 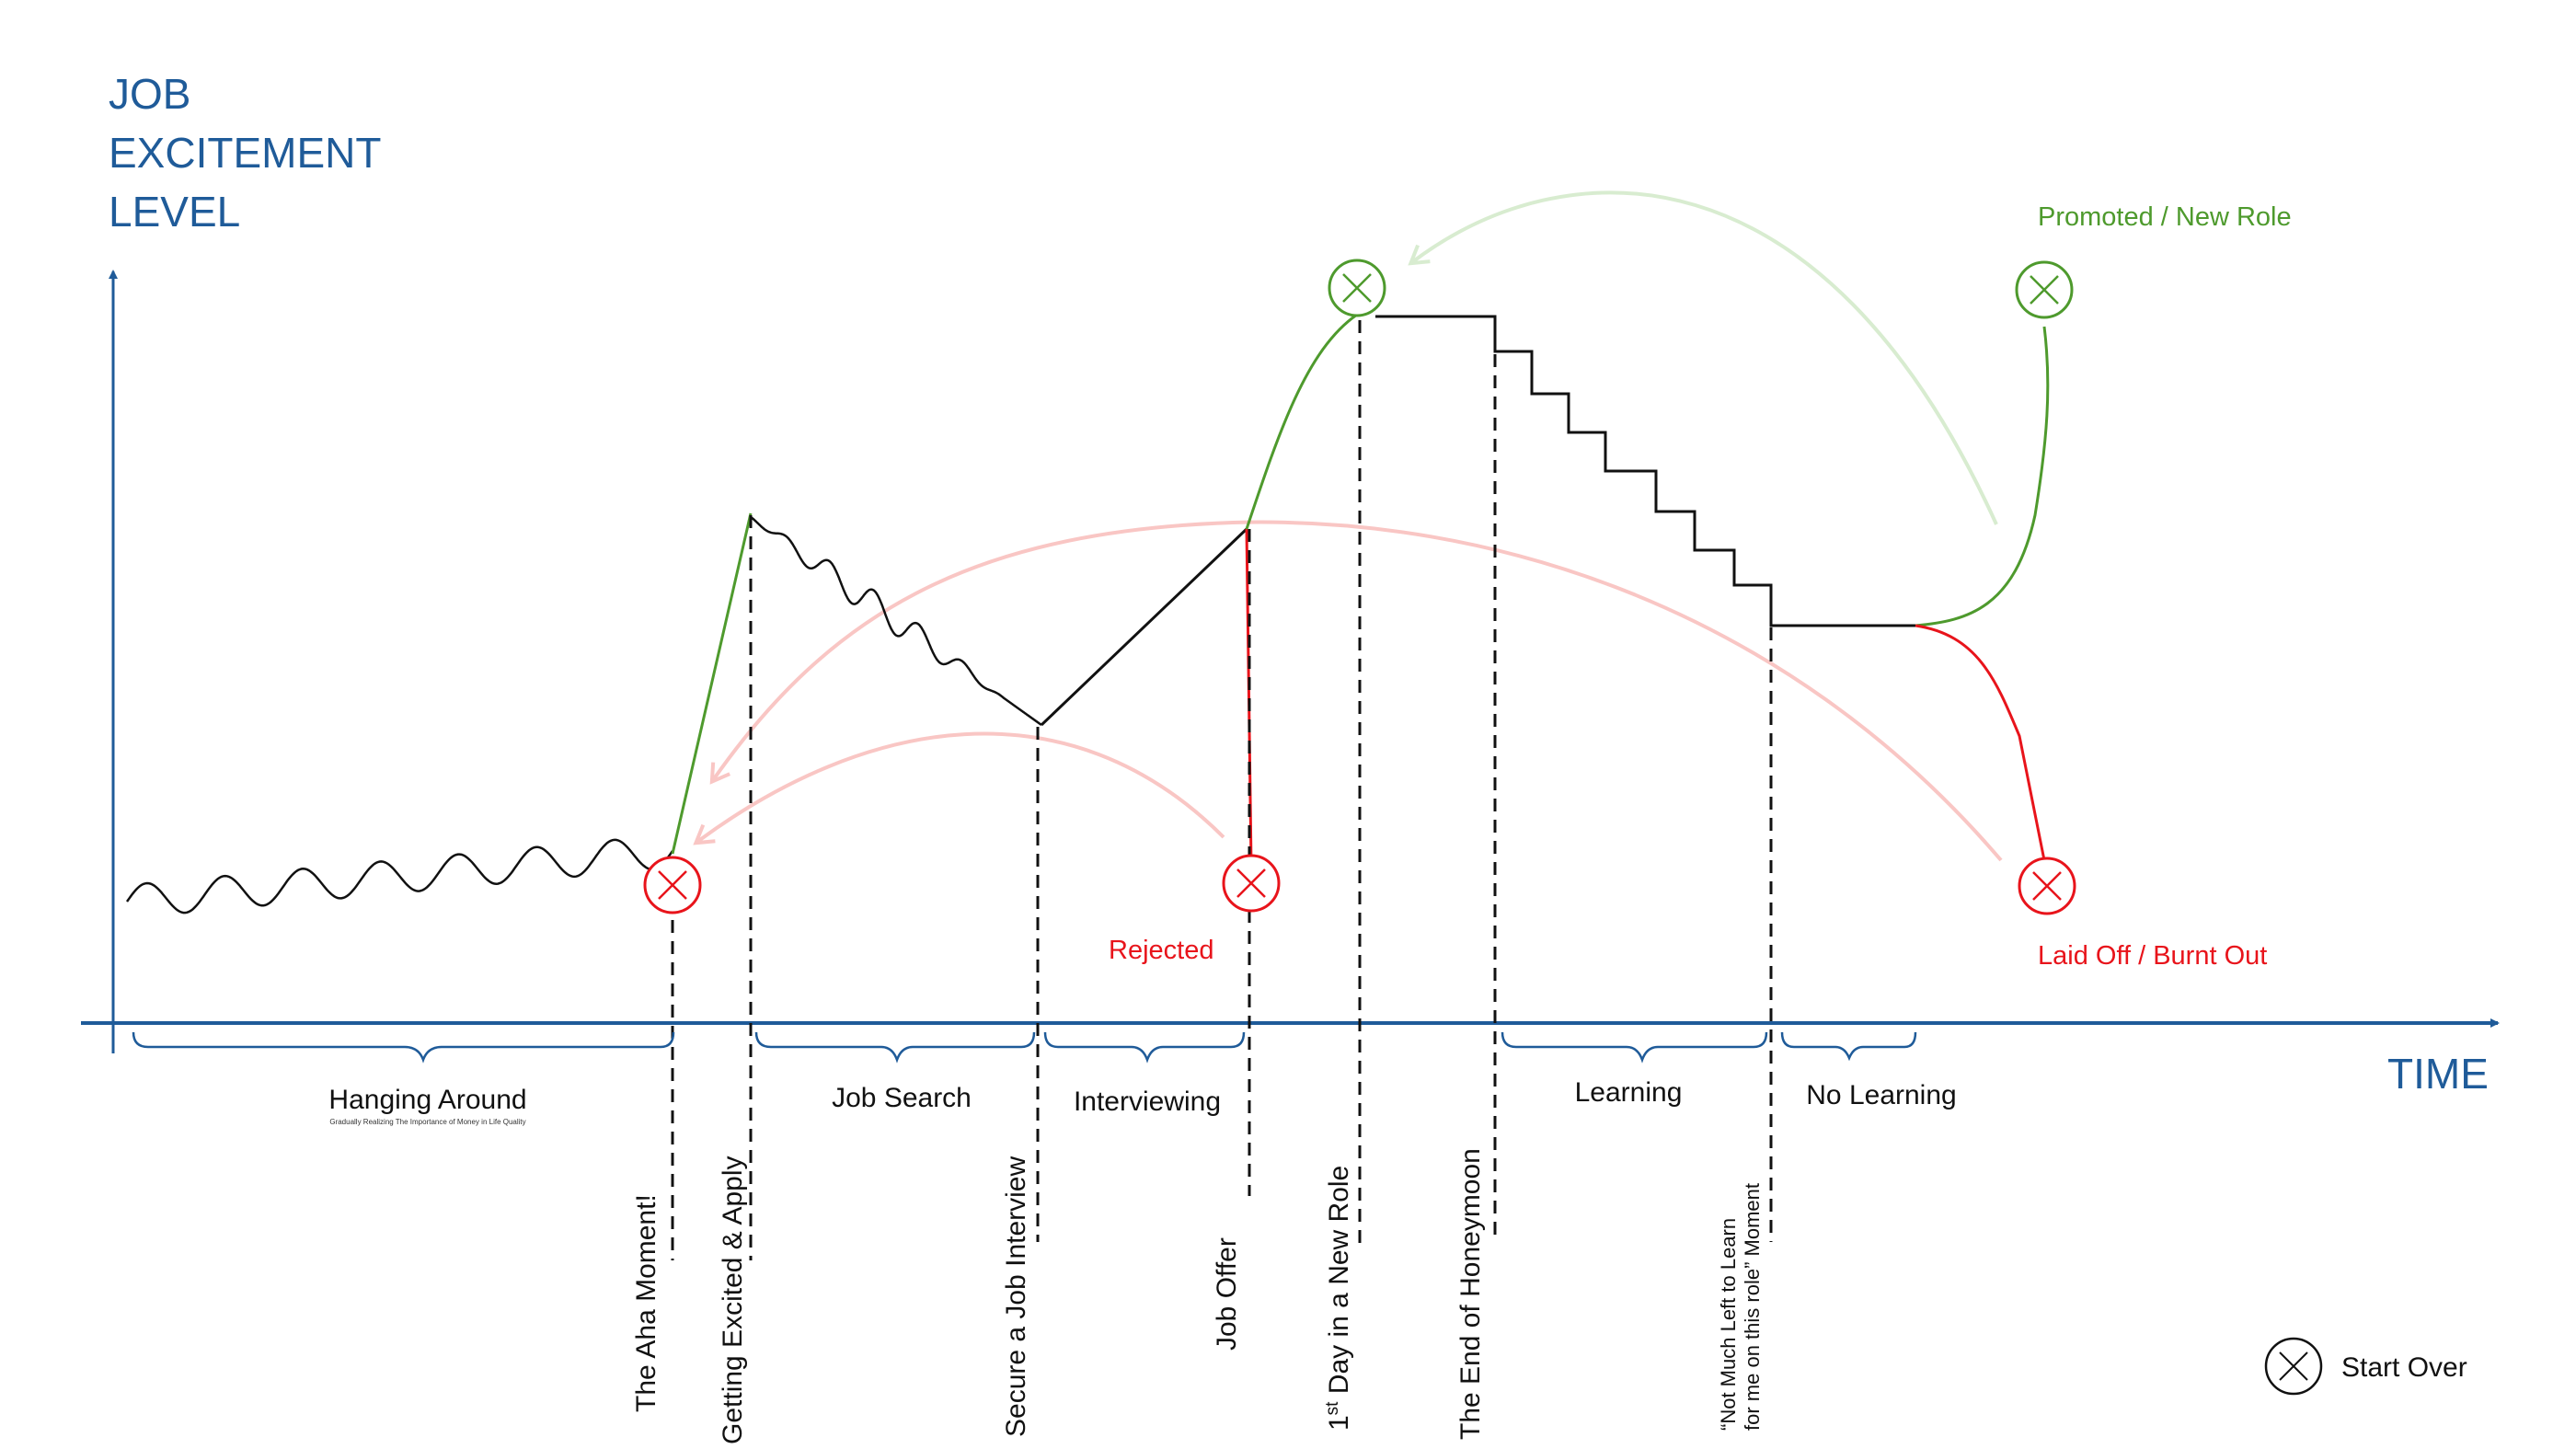 I want to click on aha-start-over-marker, so click(x=672, y=885).